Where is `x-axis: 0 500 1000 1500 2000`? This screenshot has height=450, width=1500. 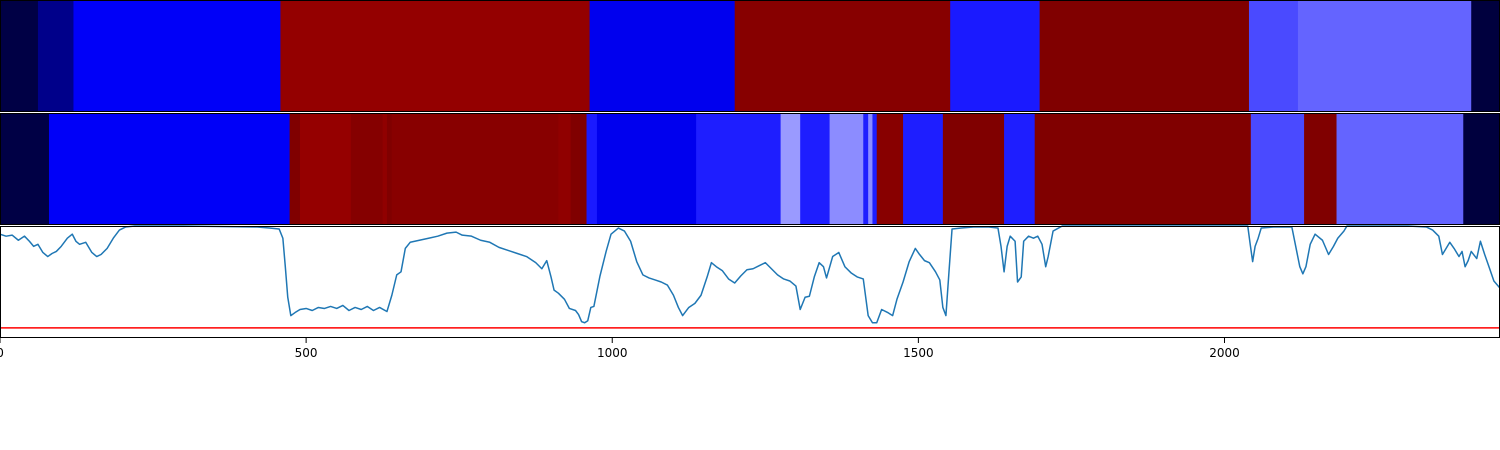
x-axis: 0 500 1000 1500 2000 is located at coordinates (620, 349).